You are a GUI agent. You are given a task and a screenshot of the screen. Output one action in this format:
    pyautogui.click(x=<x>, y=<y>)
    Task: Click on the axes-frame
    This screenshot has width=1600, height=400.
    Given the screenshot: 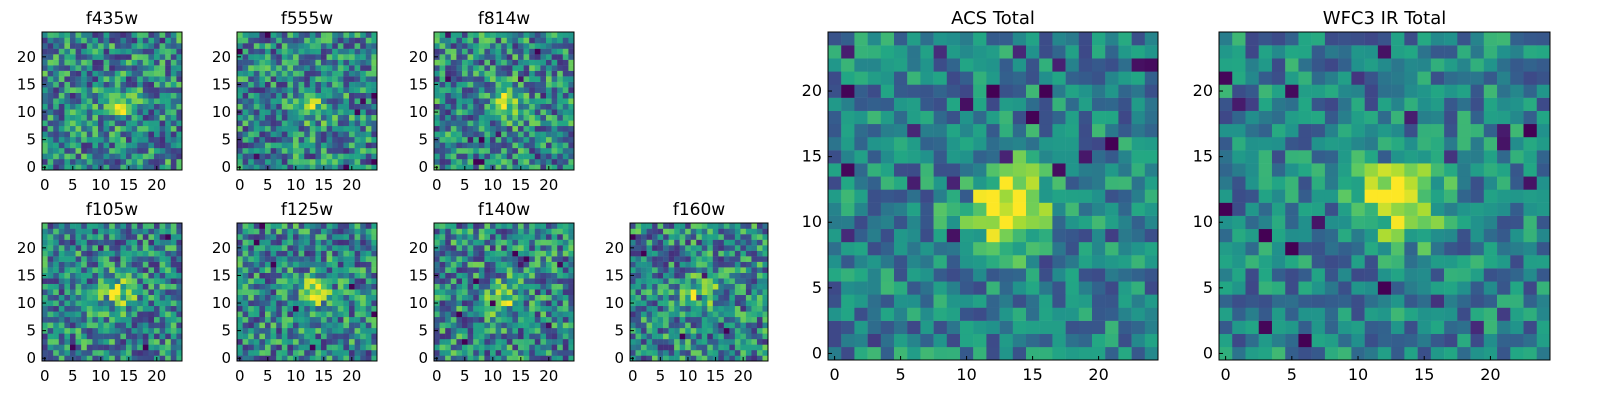 What is the action you would take?
    pyautogui.click(x=307, y=292)
    